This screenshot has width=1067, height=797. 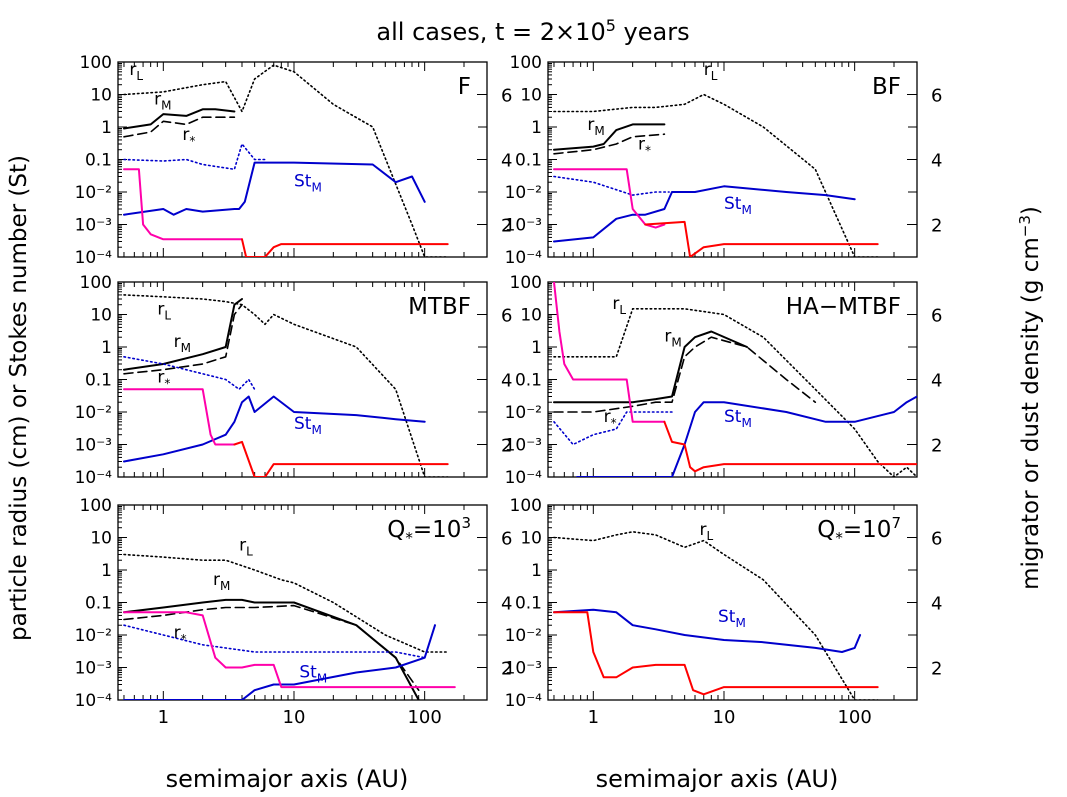 What do you see at coordinates (464, 87) in the screenshot?
I see `panel-label: F` at bounding box center [464, 87].